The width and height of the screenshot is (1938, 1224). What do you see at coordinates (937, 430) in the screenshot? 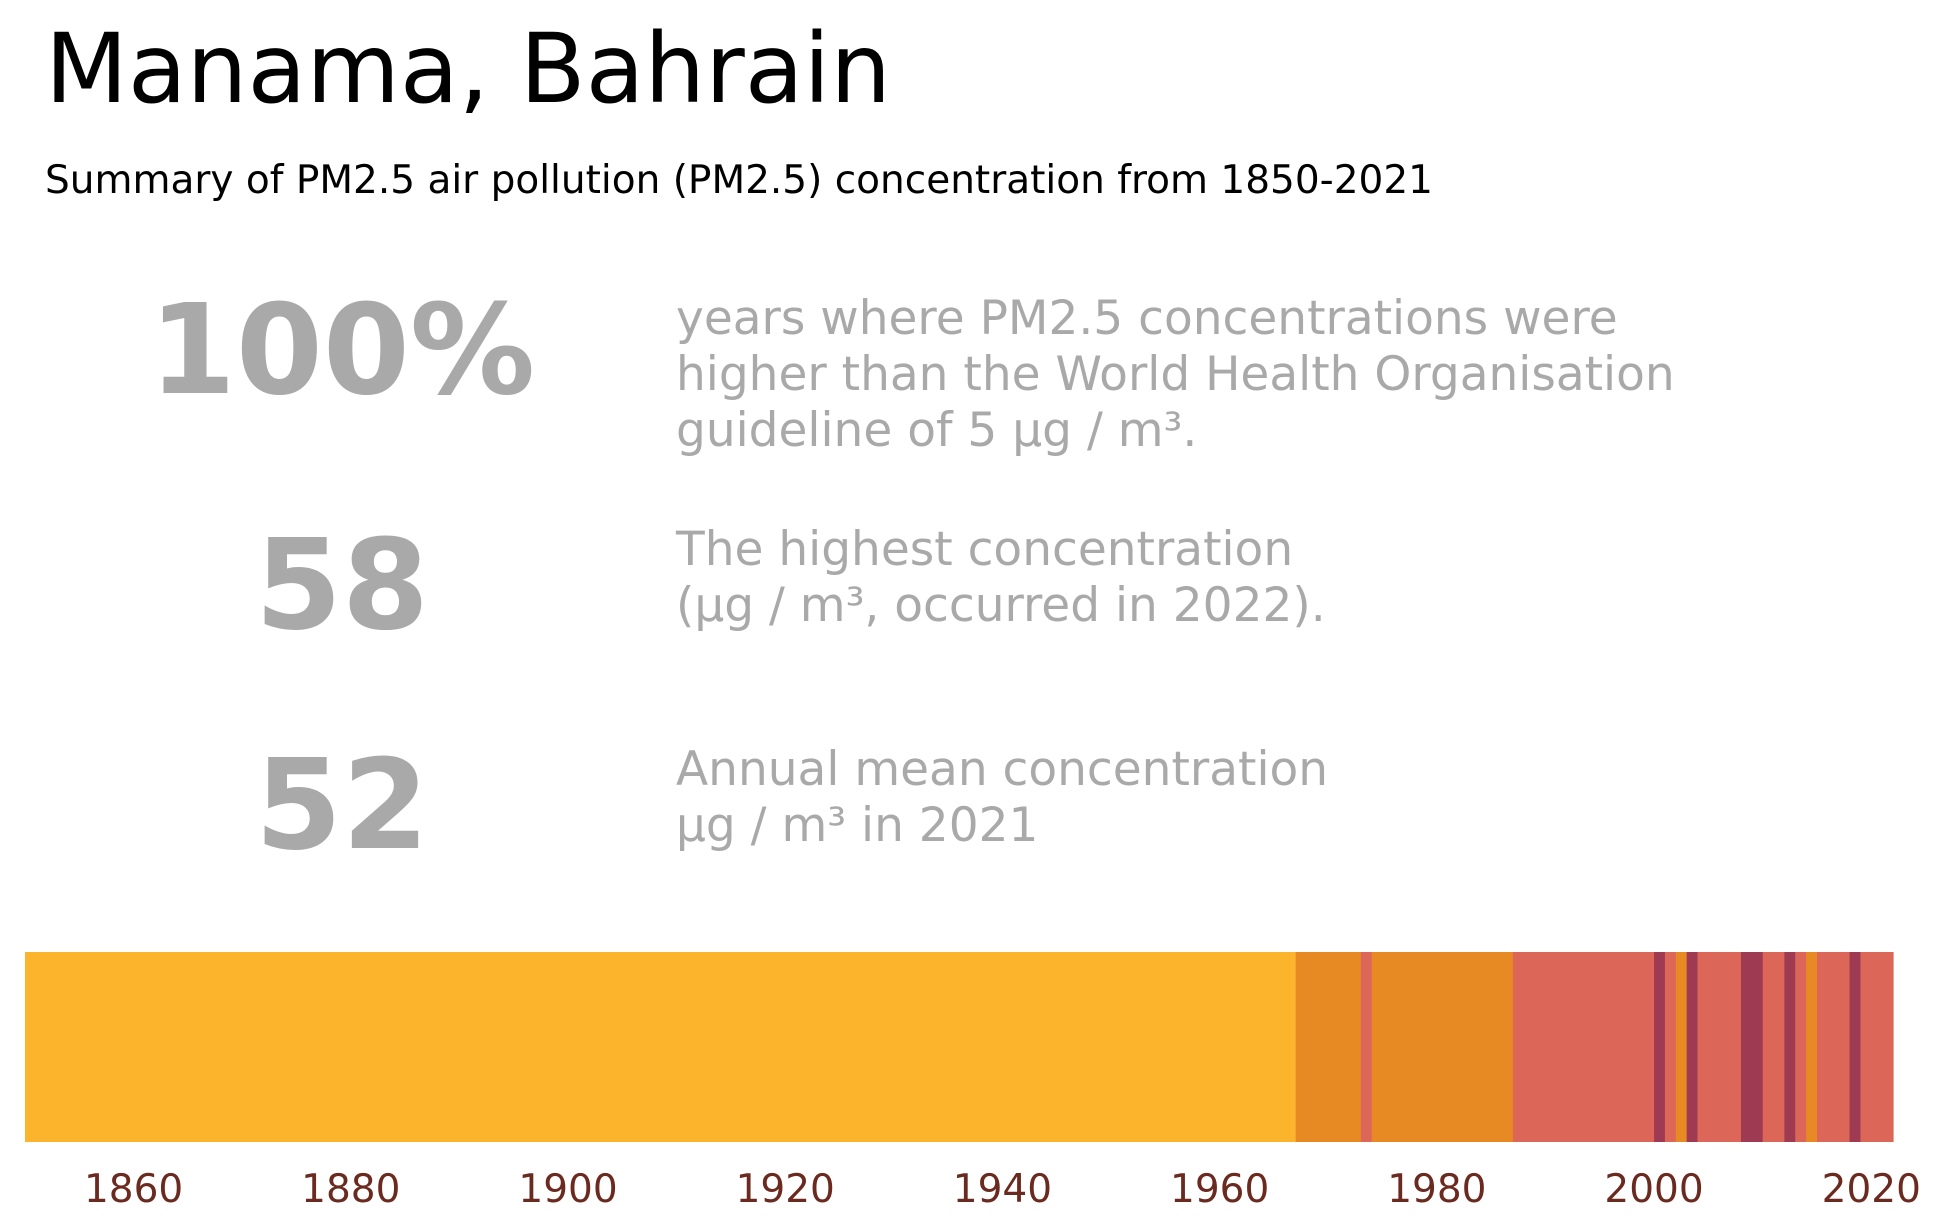
I see `stat-desc-line: guideline of 5 µg / m³.` at bounding box center [937, 430].